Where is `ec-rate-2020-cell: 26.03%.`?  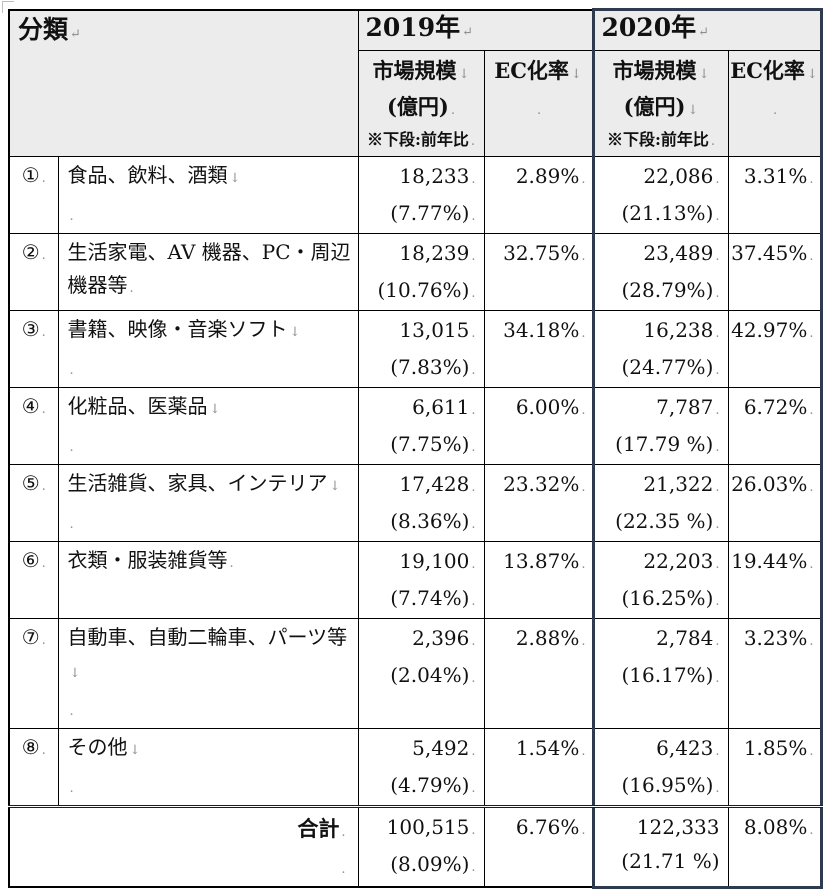
ec-rate-2020-cell: 26.03%. is located at coordinates (775, 503).